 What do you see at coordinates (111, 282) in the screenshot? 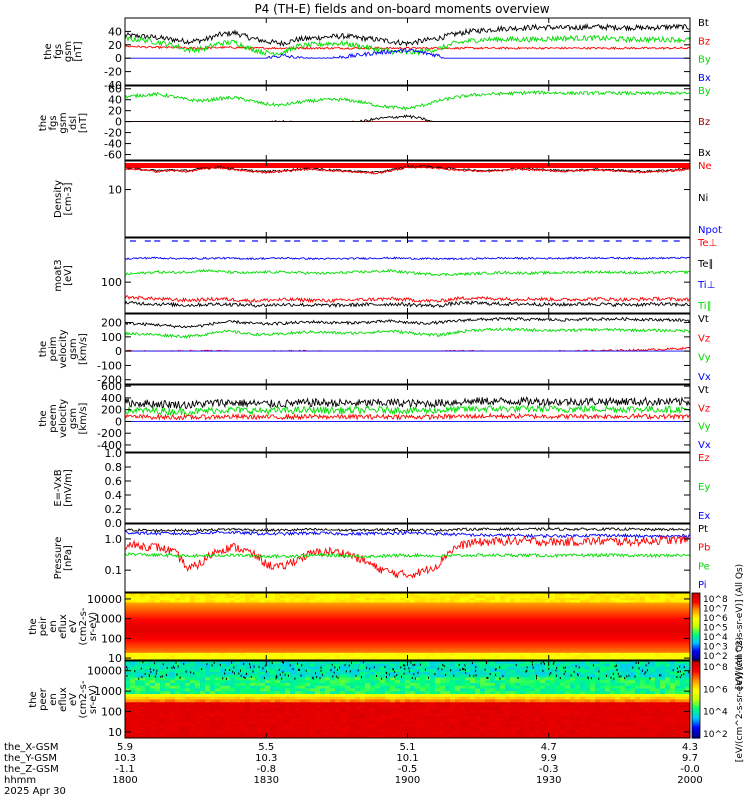
I see `y-tick-label: 100` at bounding box center [111, 282].